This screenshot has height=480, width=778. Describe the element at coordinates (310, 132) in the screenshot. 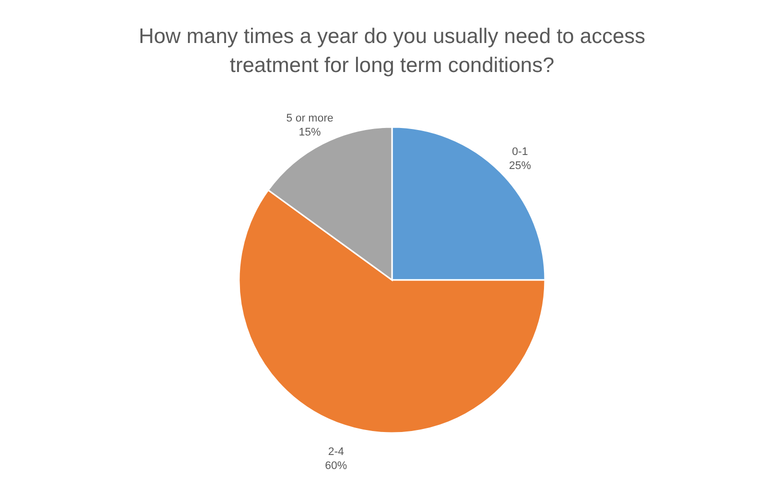

I see `data-label: 15%` at that location.